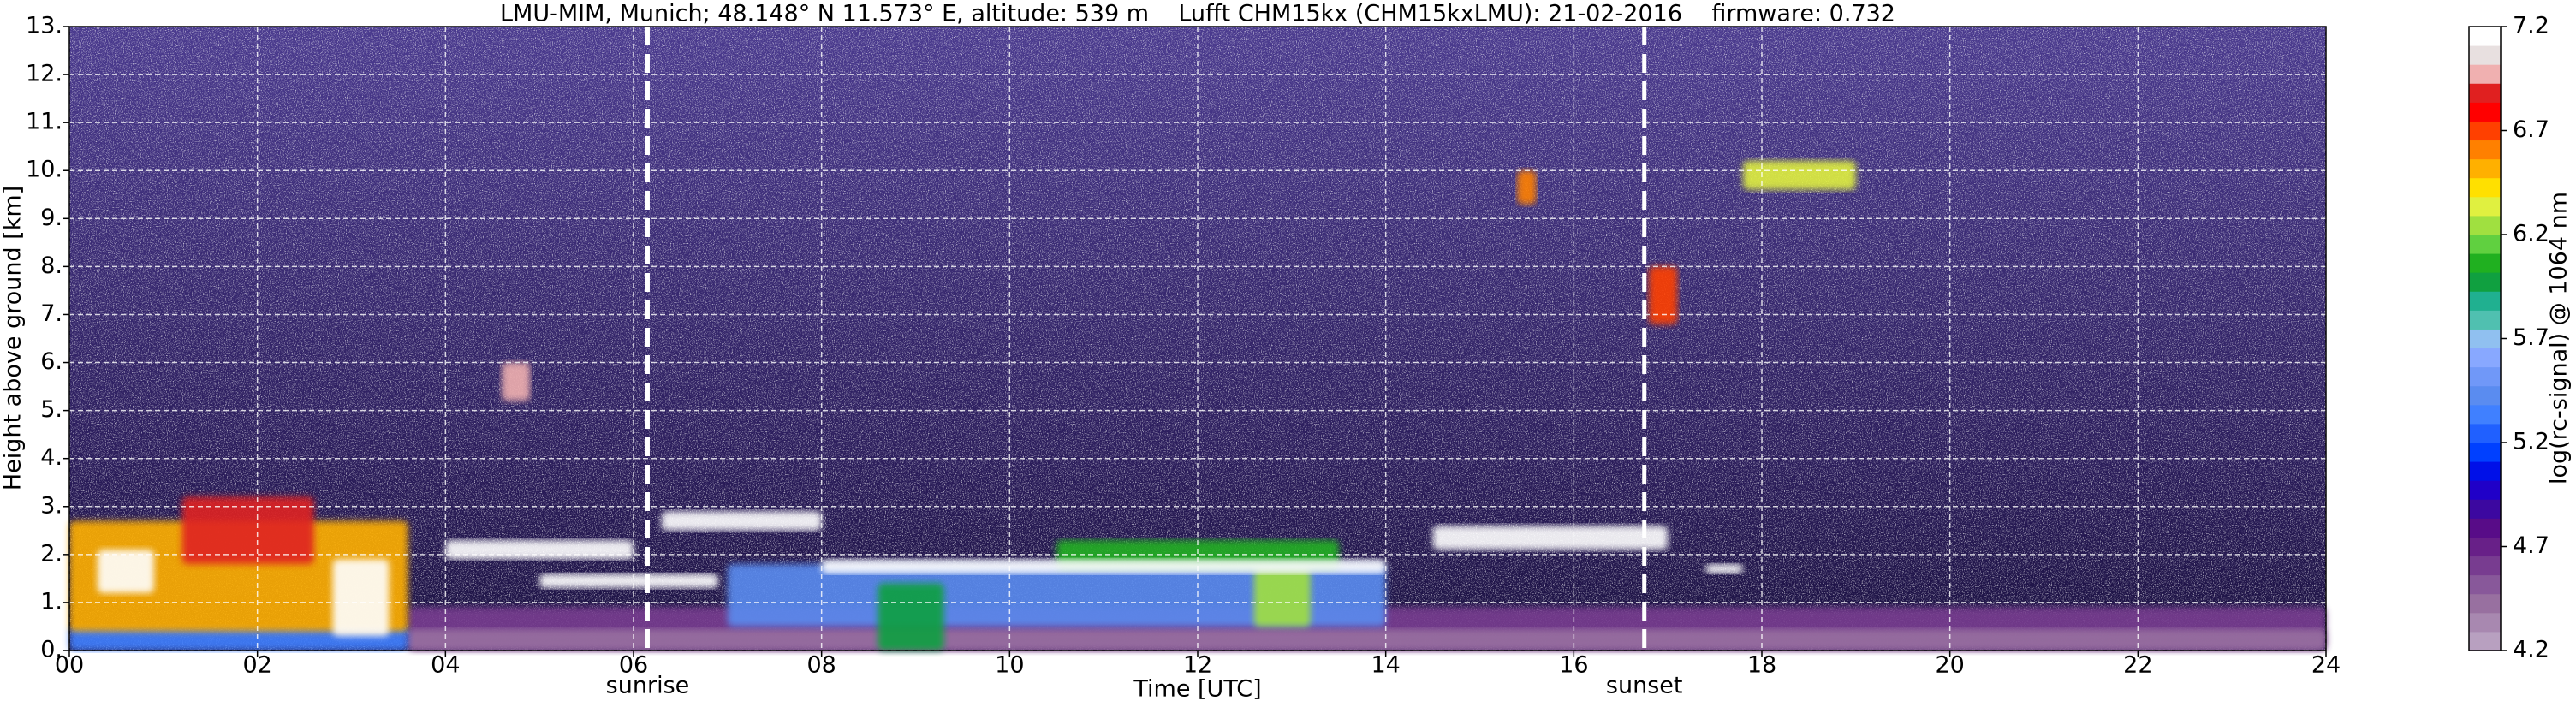 Image resolution: width=2576 pixels, height=707 pixels. What do you see at coordinates (1645, 686) in the screenshot?
I see `sun-label: sunset` at bounding box center [1645, 686].